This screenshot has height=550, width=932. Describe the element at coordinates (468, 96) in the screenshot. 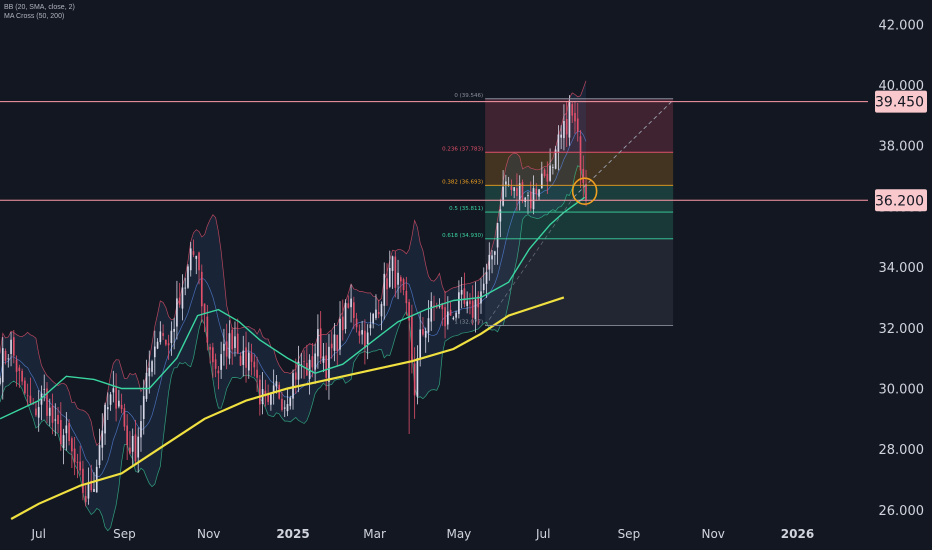

I see `fib-level-label-0: 0 (39.546)` at that location.